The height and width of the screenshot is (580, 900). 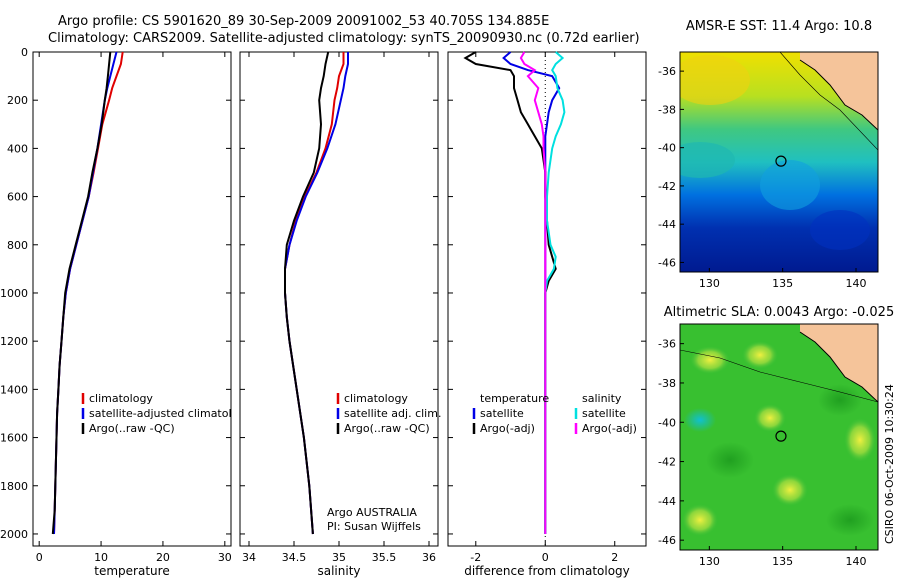 I want to click on x-tick-label: 30, so click(x=225, y=557).